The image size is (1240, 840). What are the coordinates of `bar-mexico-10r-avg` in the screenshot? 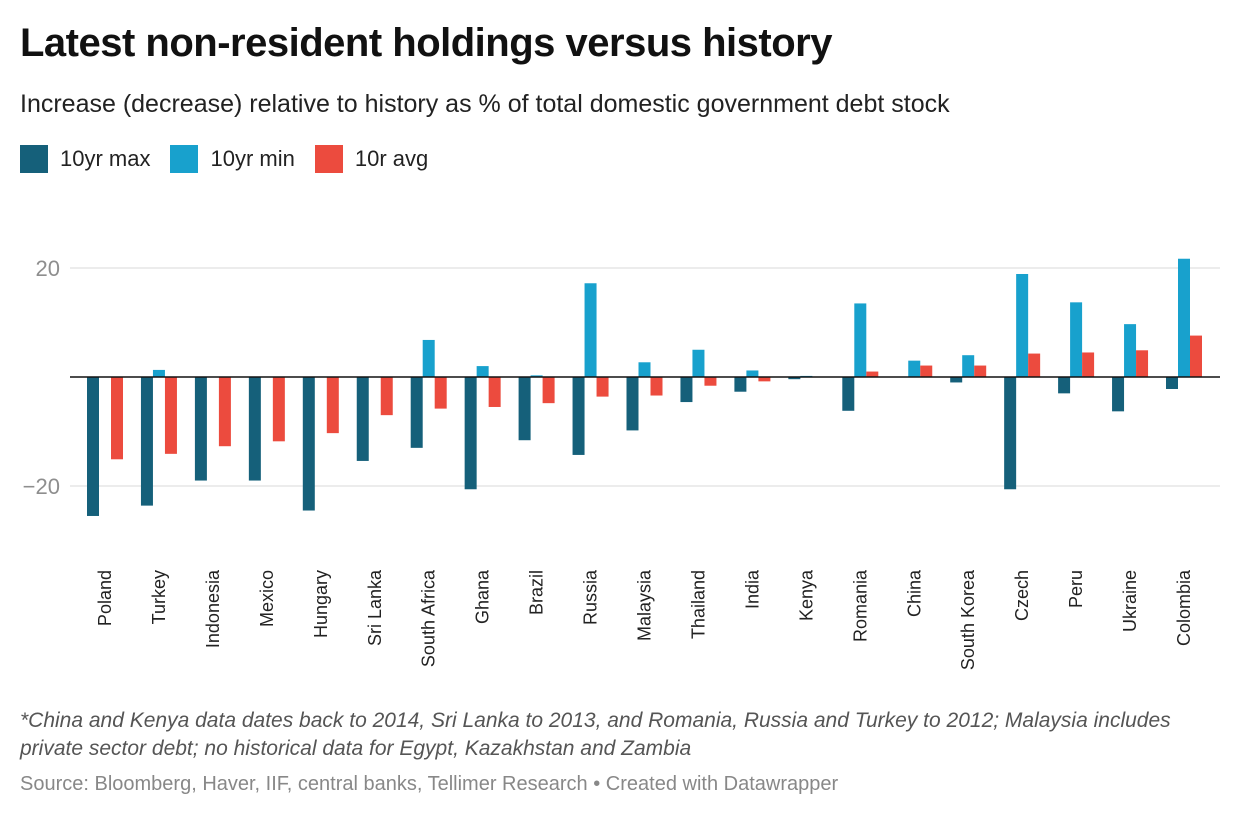 It's located at (278, 409).